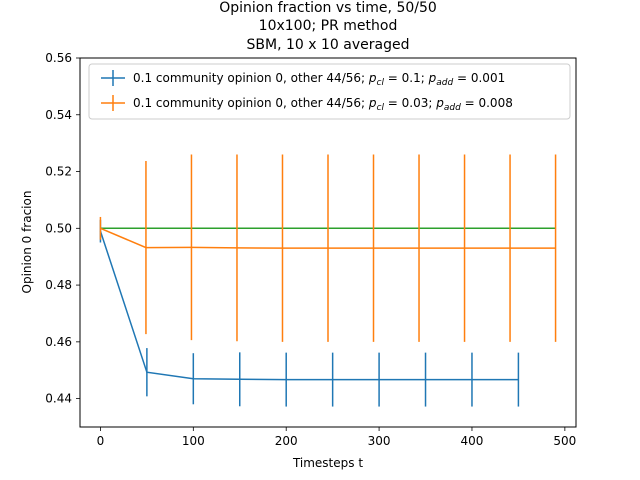  Describe the element at coordinates (251, 103) in the screenshot. I see `legend-label-2-prefix: 0.1 community opinion 0, other 44/56;` at that location.